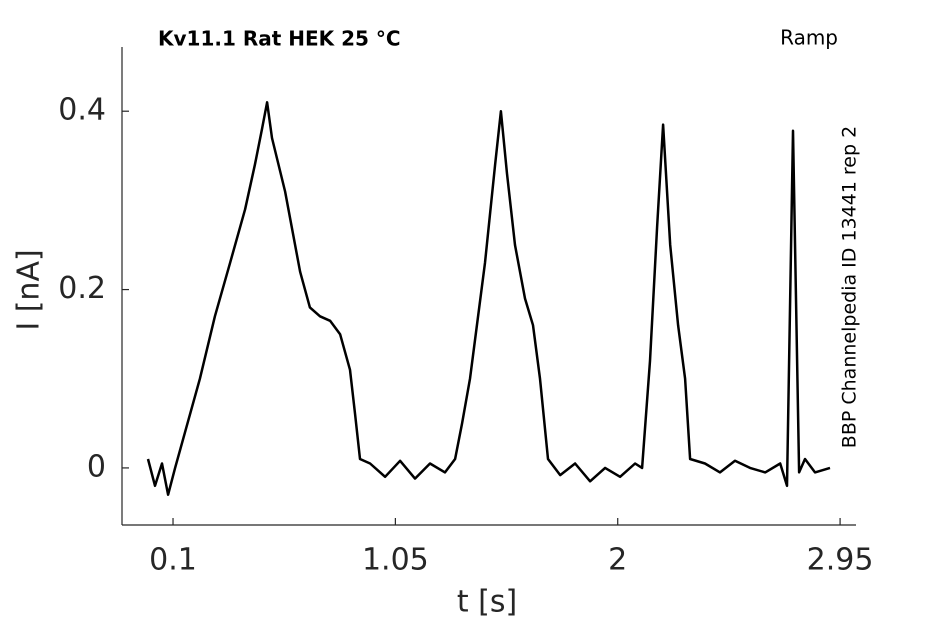 The height and width of the screenshot is (624, 945). I want to click on x-tick-label: 1.05, so click(395, 560).